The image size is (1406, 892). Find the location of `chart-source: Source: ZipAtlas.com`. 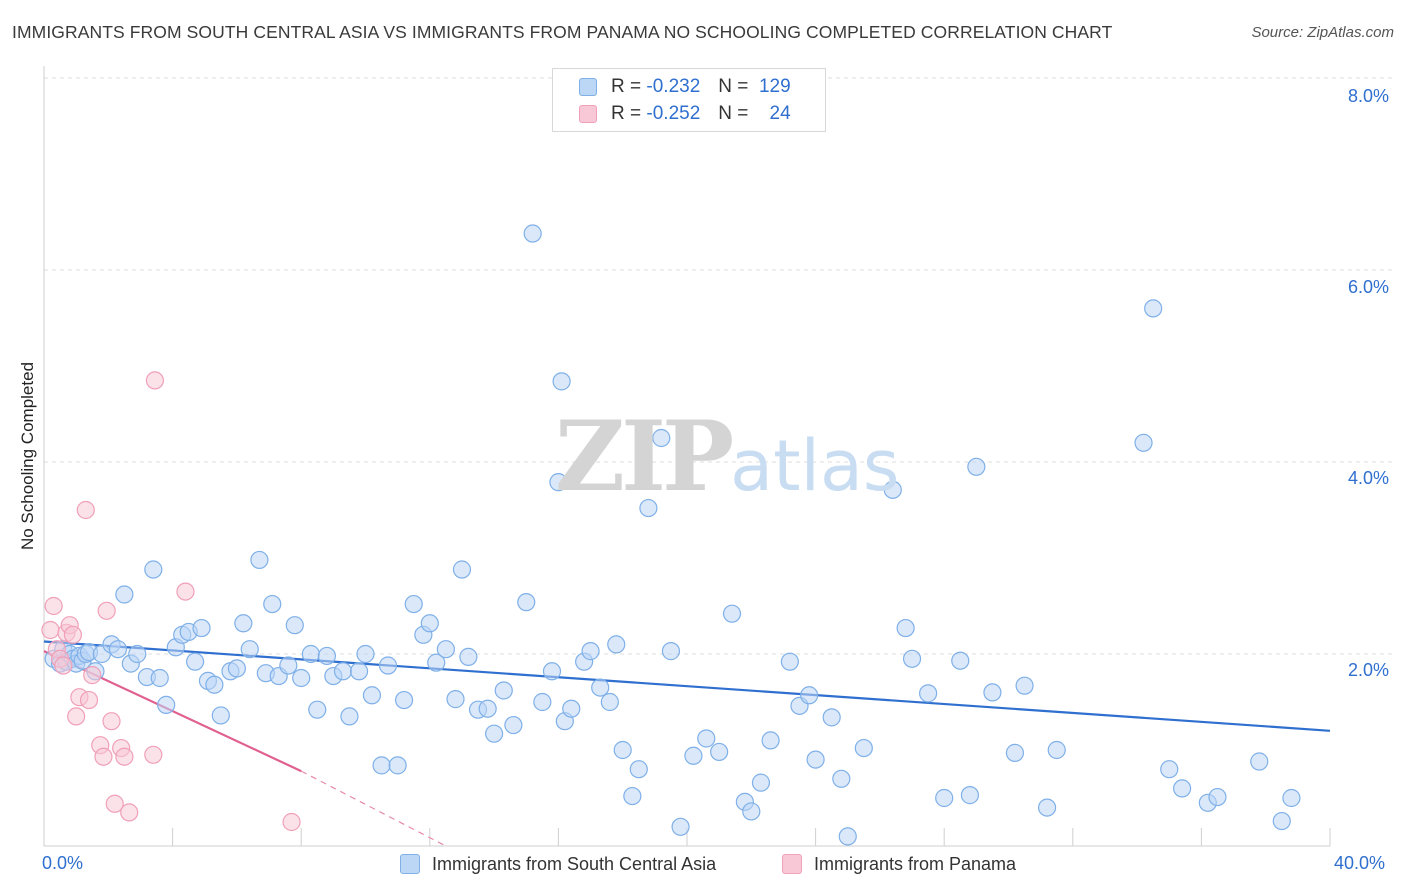

chart-source: Source: ZipAtlas.com is located at coordinates (1322, 32).